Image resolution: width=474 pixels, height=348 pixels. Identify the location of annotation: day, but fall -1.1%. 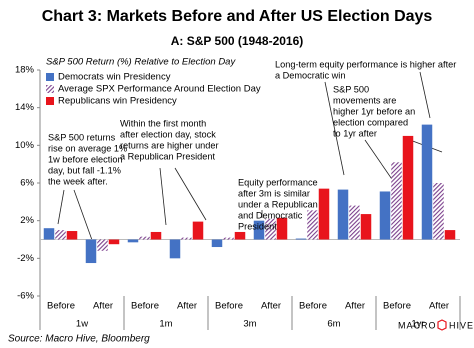
(84, 170).